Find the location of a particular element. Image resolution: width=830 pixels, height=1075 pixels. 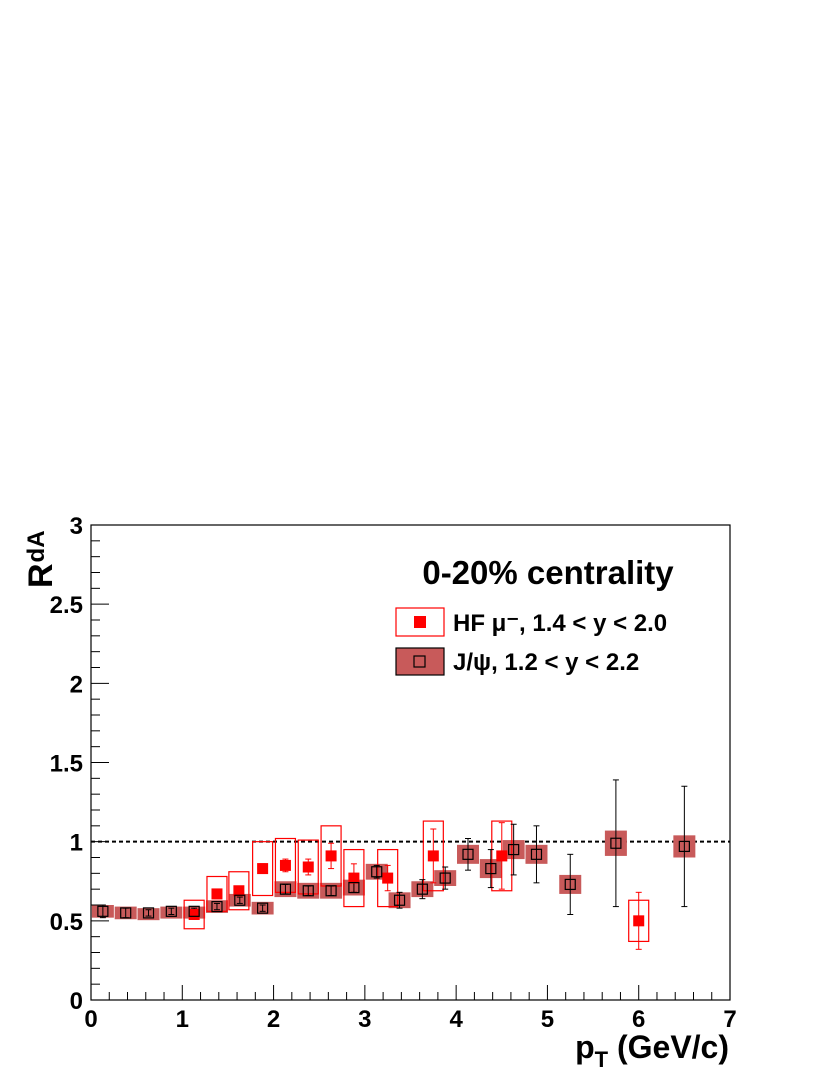

x-tick-label: 4 is located at coordinates (456, 1019).